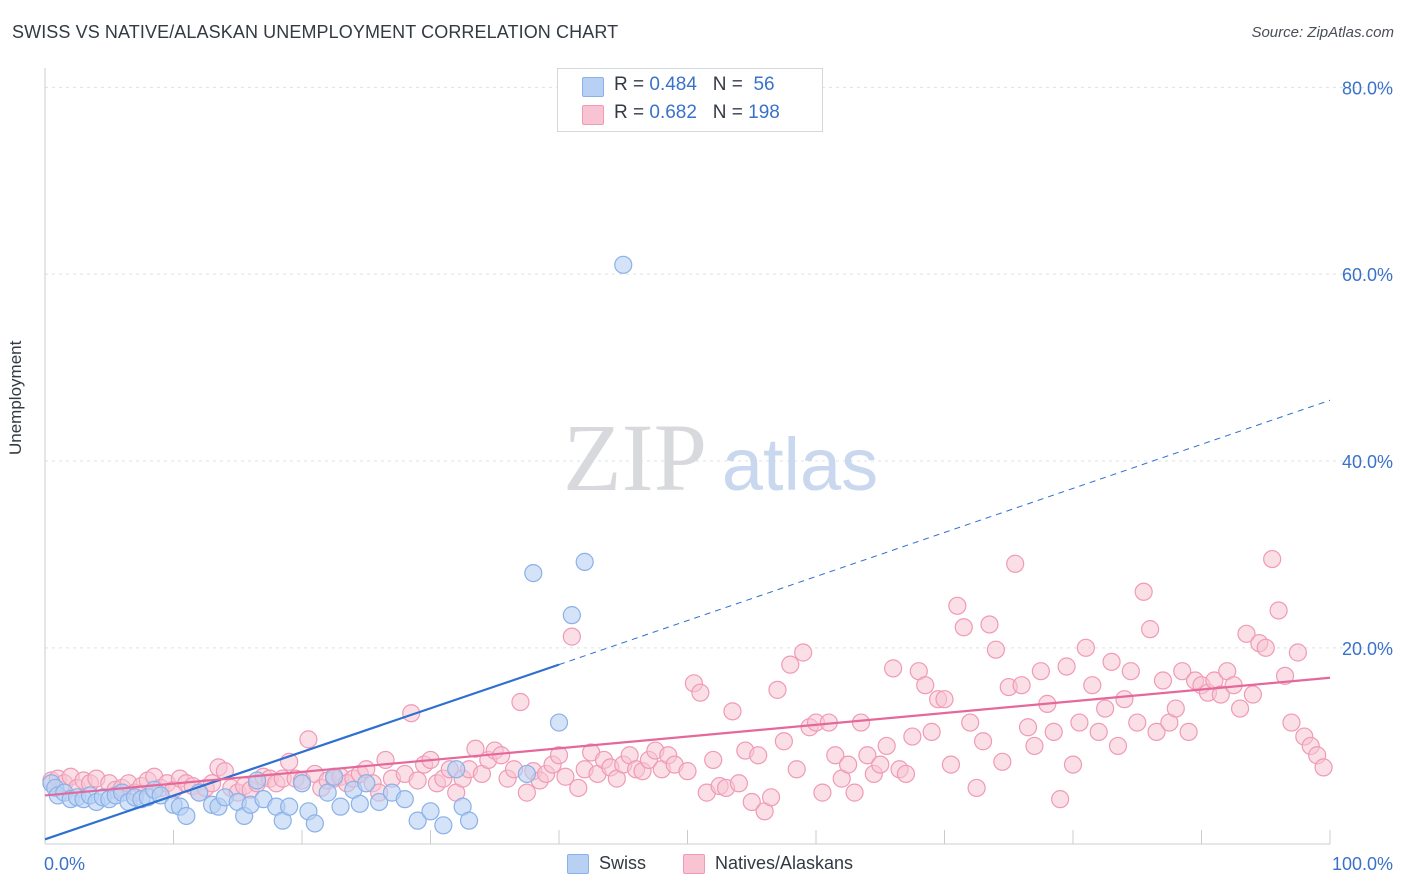  I want to click on legend-native-text: R = 0.682 N = 198, so click(697, 113).